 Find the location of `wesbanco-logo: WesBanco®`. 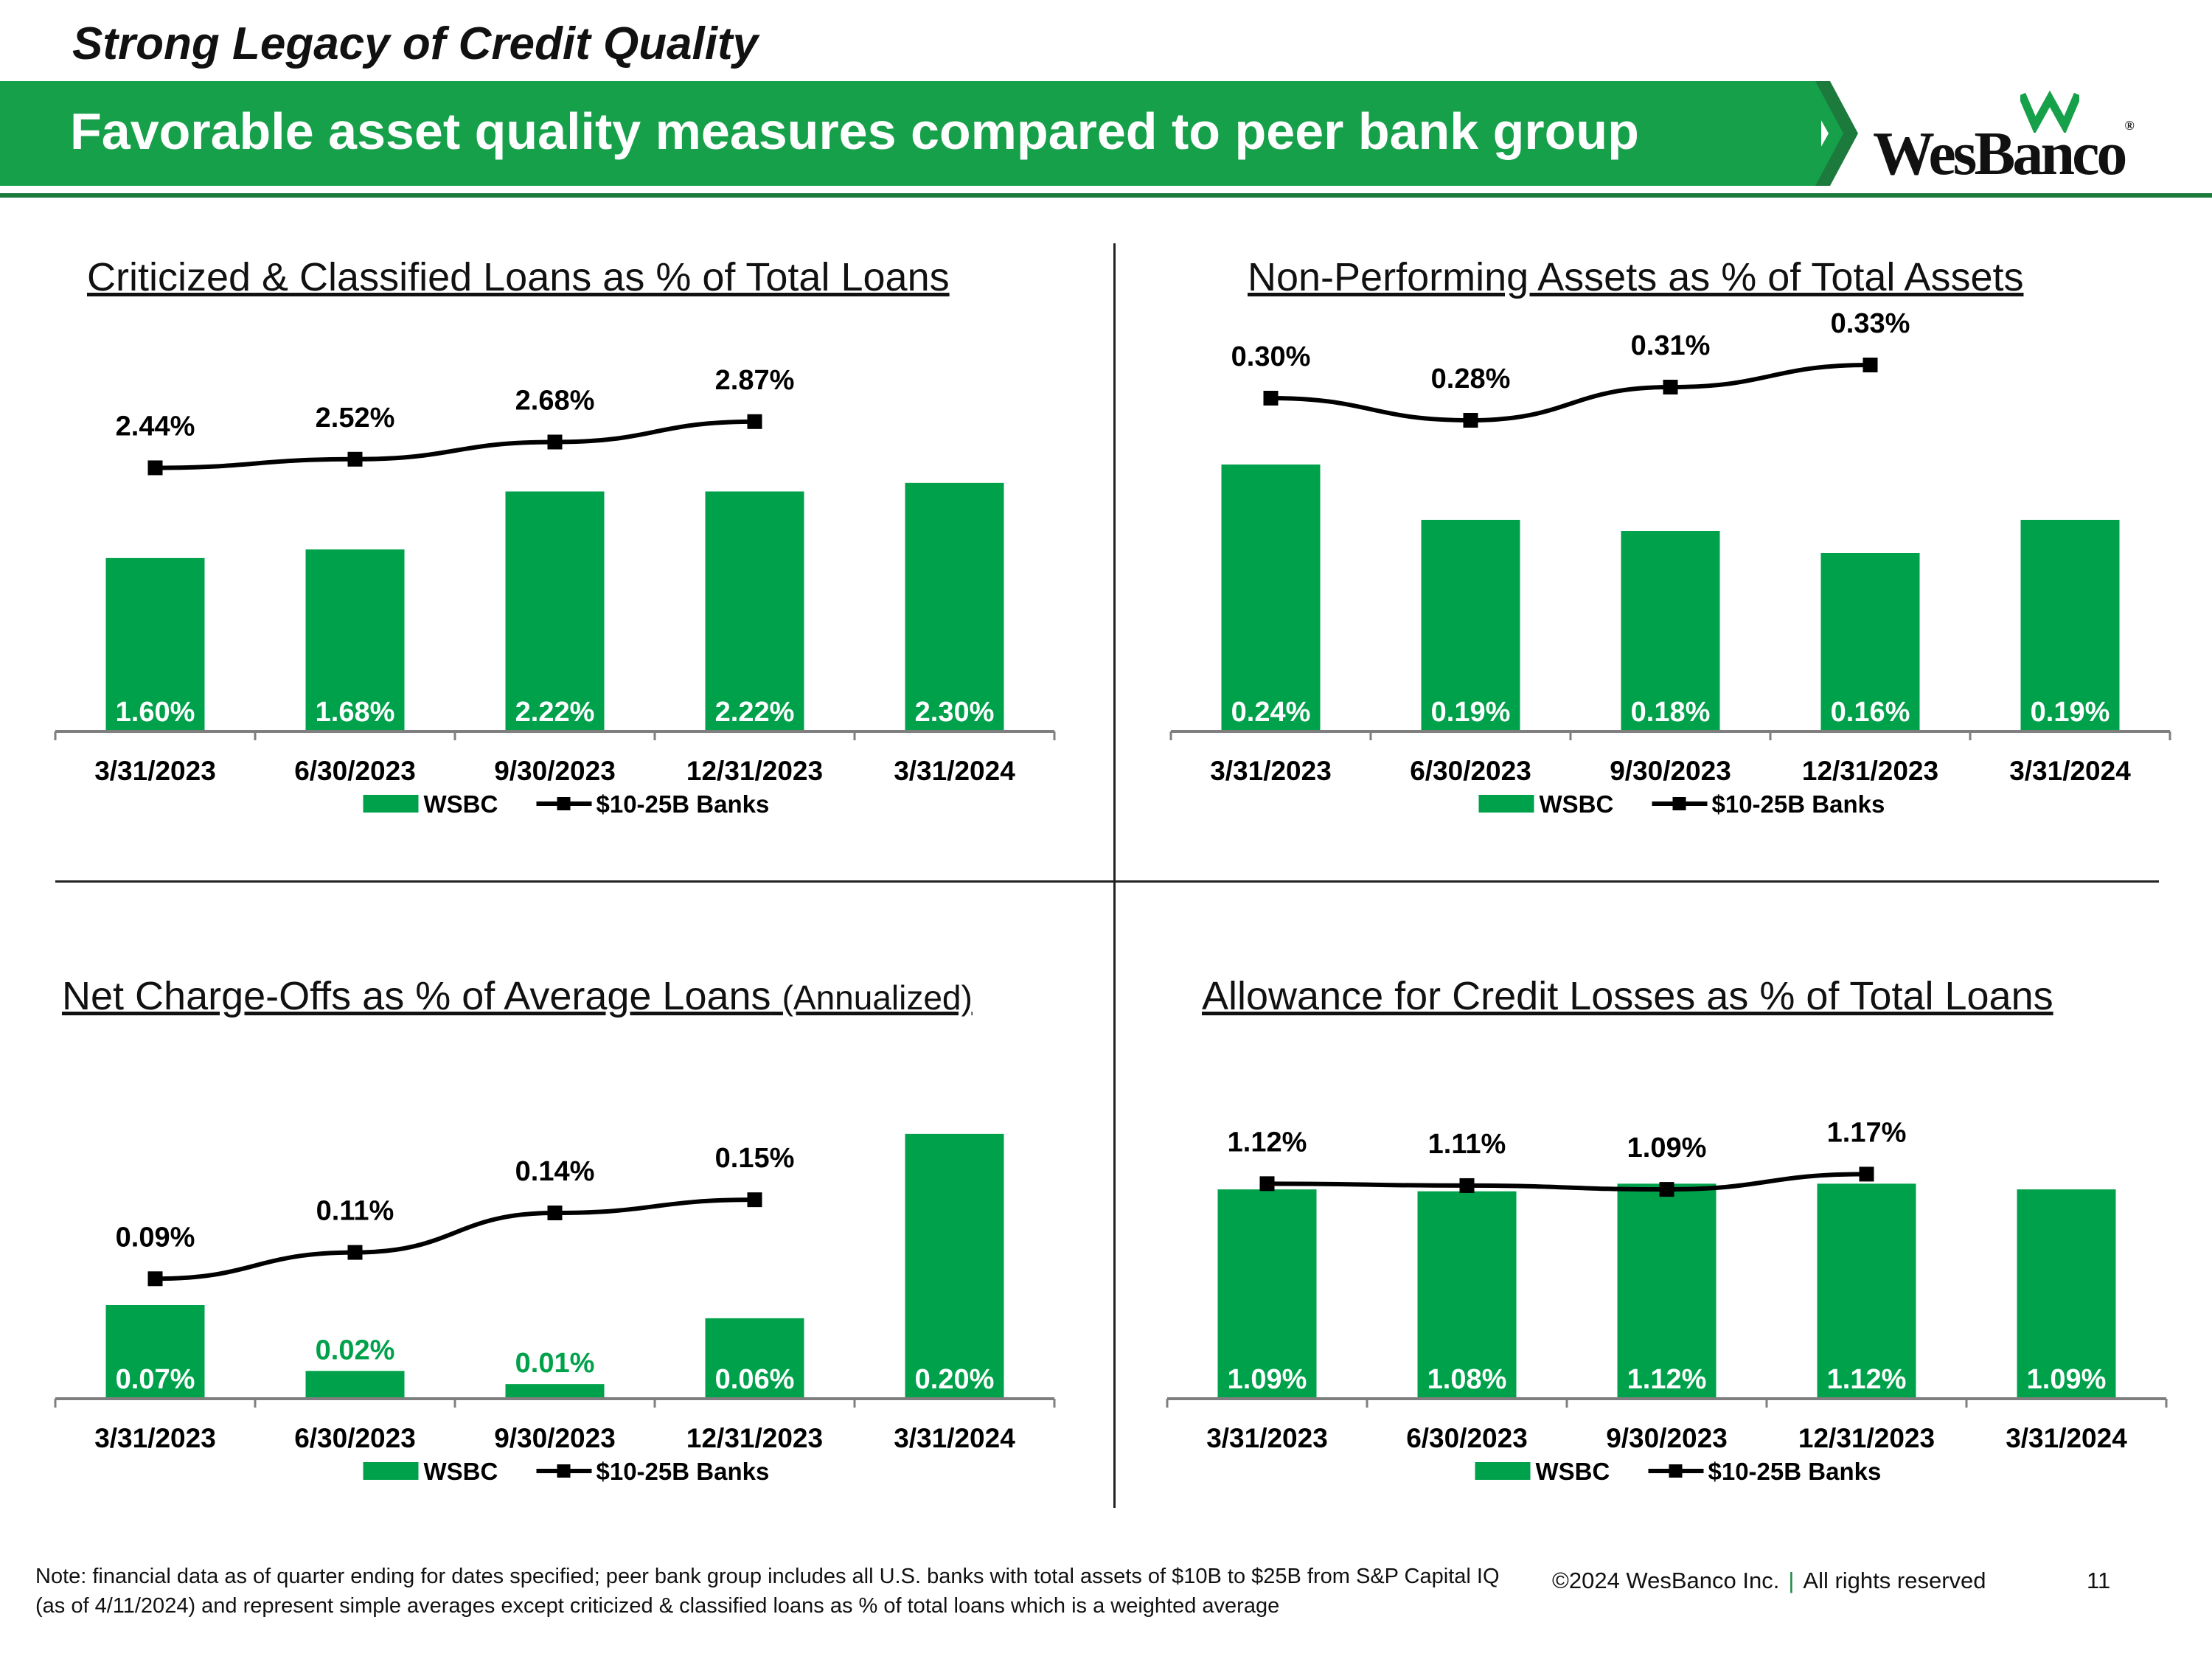

wesbanco-logo: WesBanco® is located at coordinates (2005, 138).